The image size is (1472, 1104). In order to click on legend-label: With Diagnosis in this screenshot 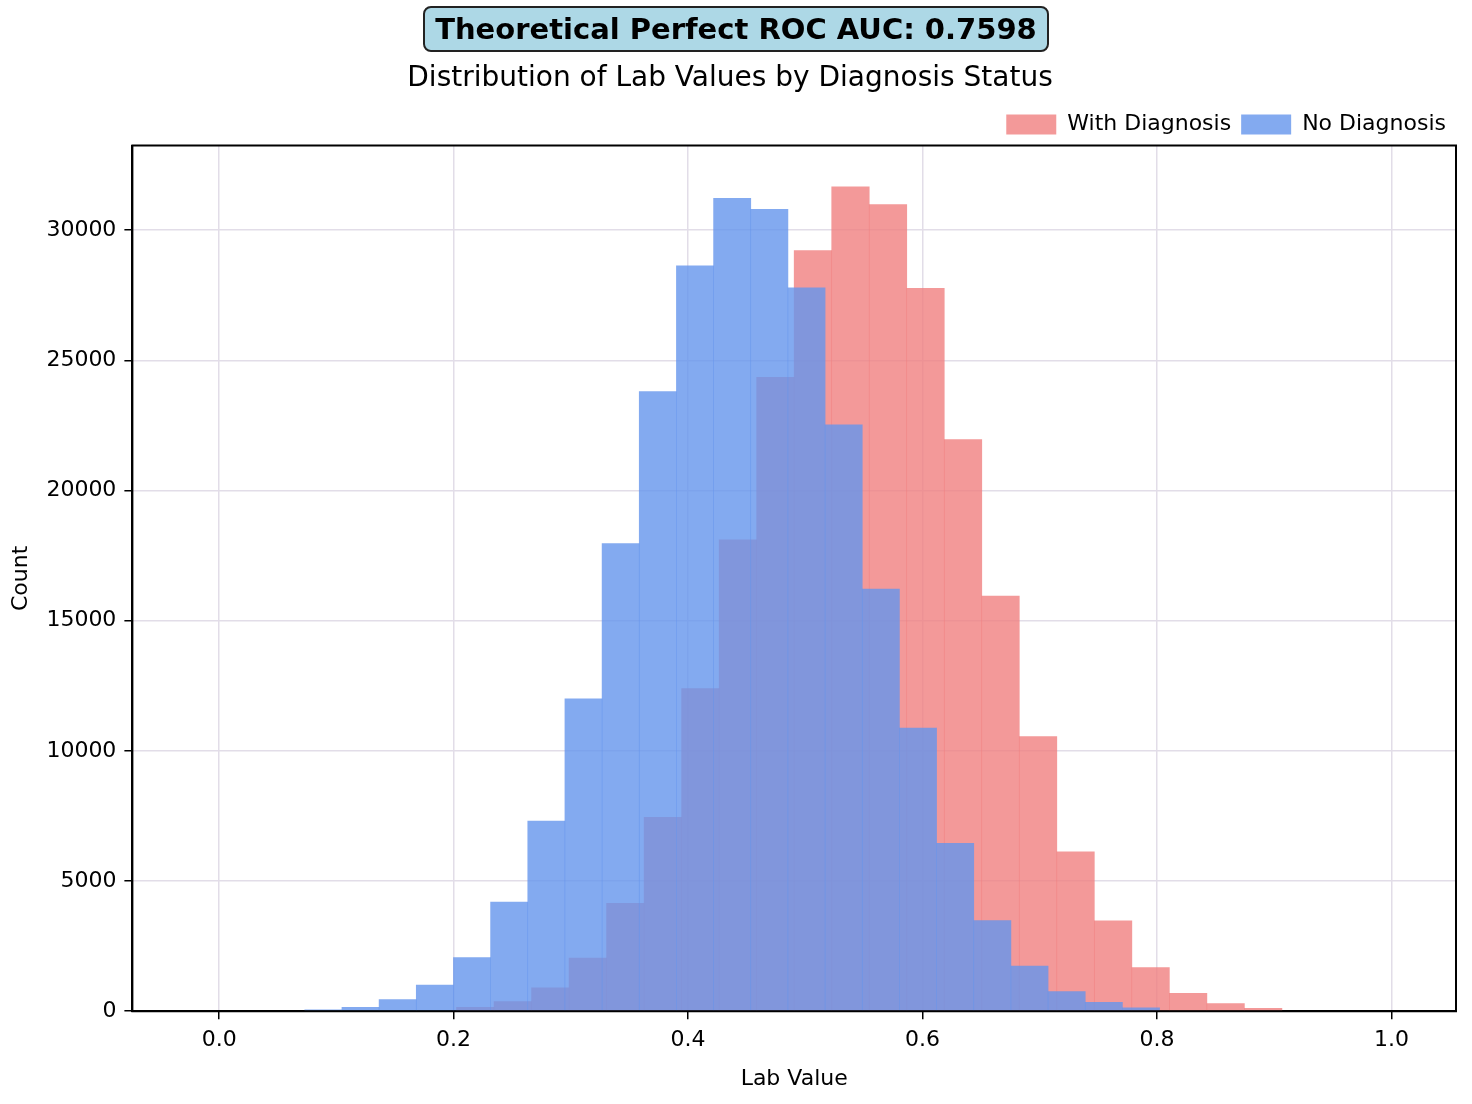, I will do `click(1149, 123)`.